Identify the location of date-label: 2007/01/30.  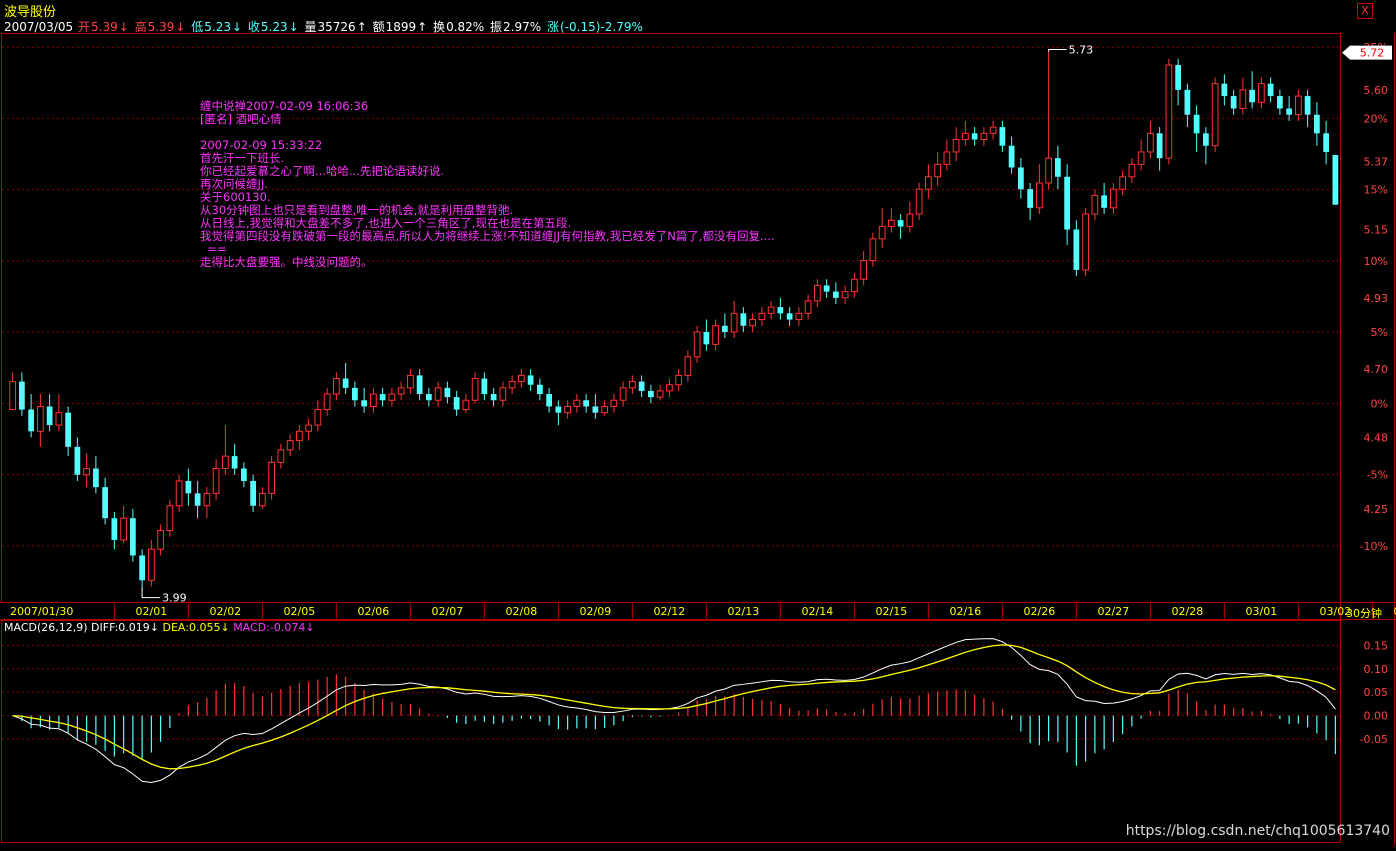
(41, 611).